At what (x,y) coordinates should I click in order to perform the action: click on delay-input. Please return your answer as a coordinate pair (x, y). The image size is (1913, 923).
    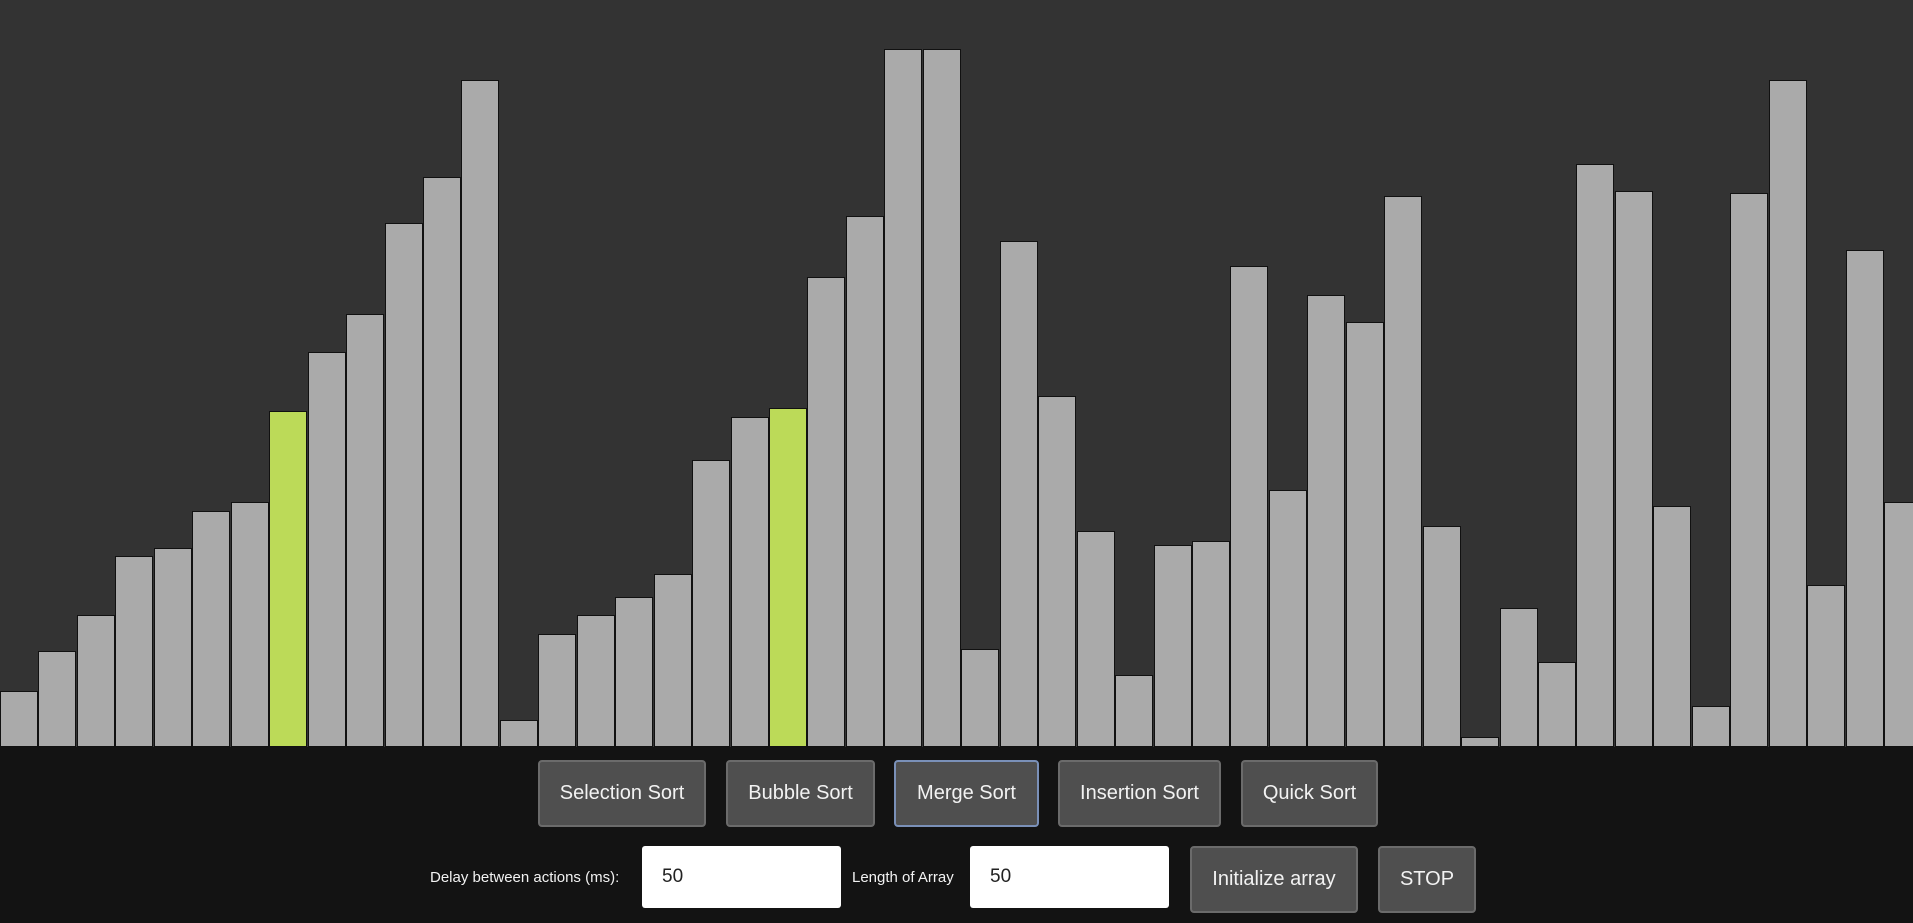
    Looking at the image, I should click on (741, 877).